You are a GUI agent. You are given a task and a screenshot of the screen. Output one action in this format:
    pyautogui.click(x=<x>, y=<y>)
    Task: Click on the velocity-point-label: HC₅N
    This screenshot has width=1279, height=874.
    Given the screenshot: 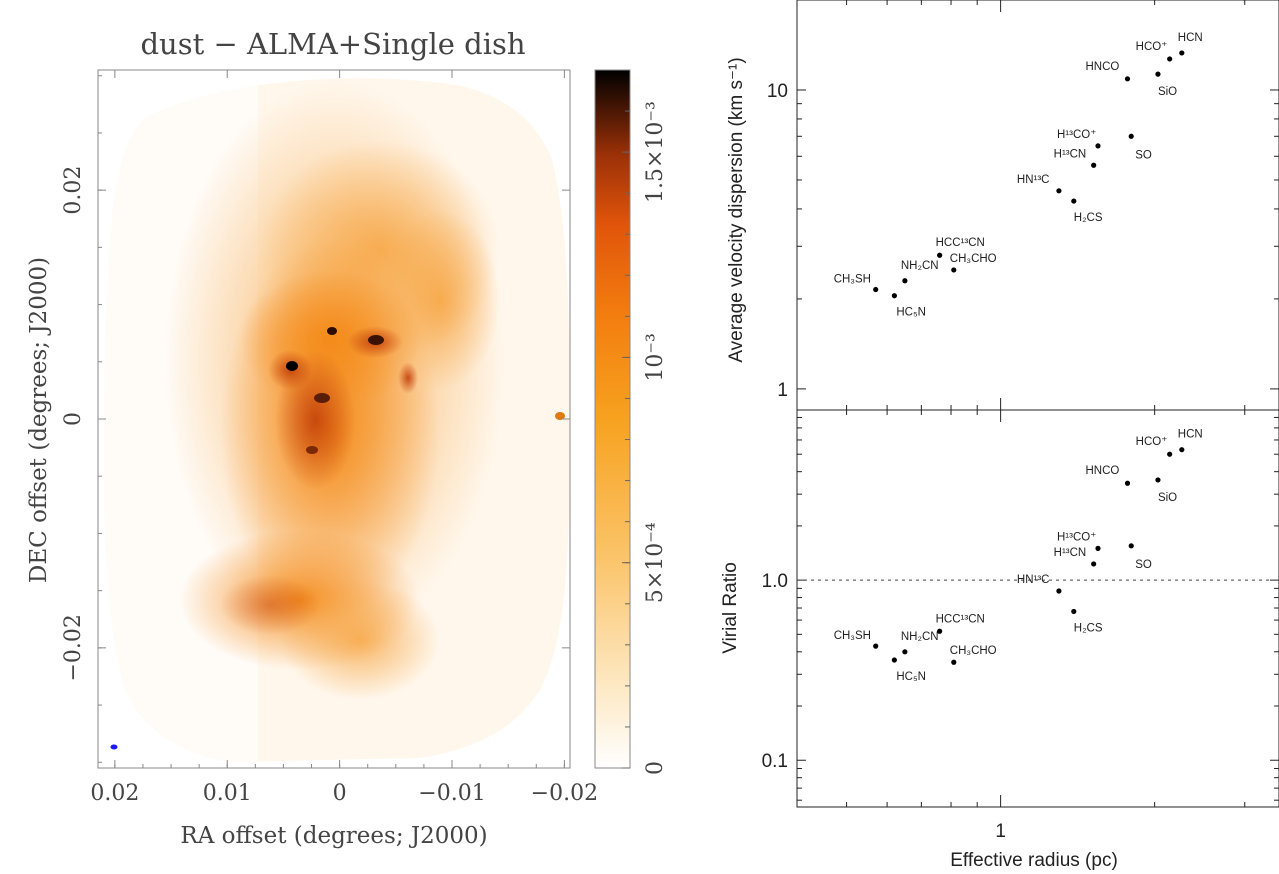 What is the action you would take?
    pyautogui.click(x=911, y=313)
    